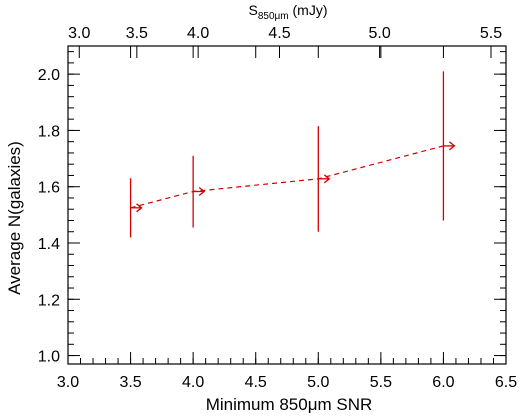 The height and width of the screenshot is (419, 520). What do you see at coordinates (289, 404) in the screenshot?
I see `x-axis-title: Minimum 850μm SNR` at bounding box center [289, 404].